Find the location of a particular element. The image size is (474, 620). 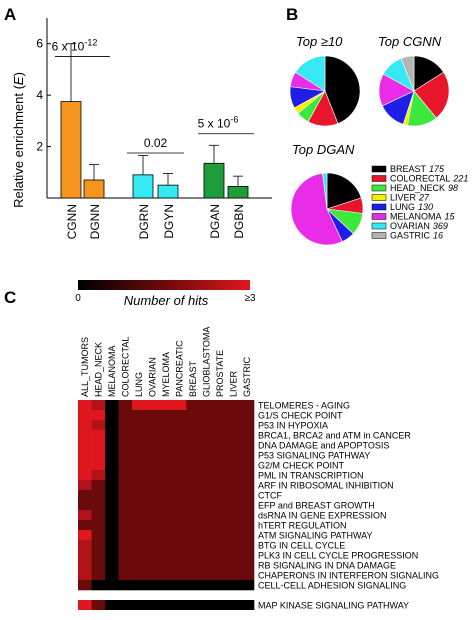

legend-count: 15 is located at coordinates (450, 217).